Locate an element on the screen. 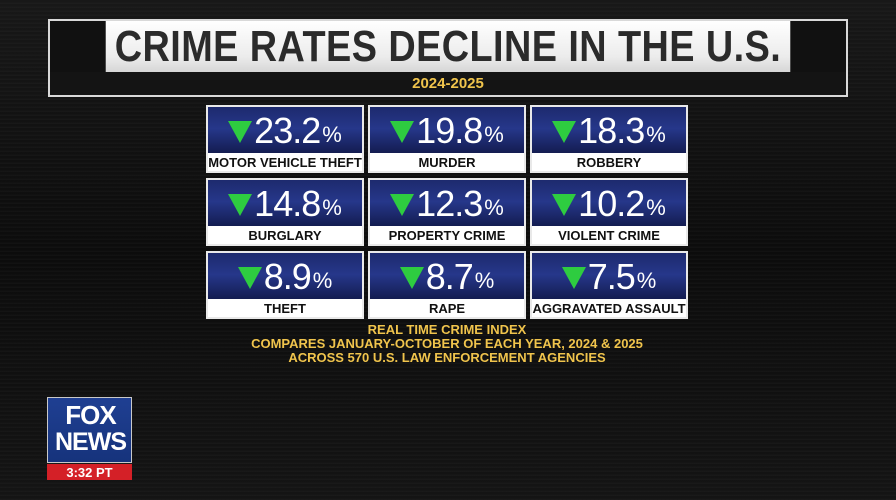 The width and height of the screenshot is (896, 500). logo-news-text: NEWS is located at coordinates (91, 442).